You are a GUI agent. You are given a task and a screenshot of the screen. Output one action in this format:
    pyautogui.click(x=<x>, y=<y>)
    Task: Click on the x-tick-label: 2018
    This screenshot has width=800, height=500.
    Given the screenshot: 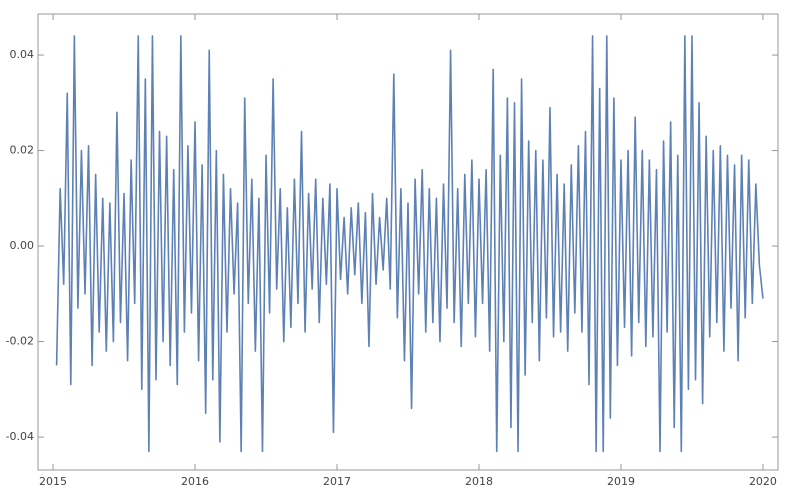 What is the action you would take?
    pyautogui.click(x=479, y=481)
    